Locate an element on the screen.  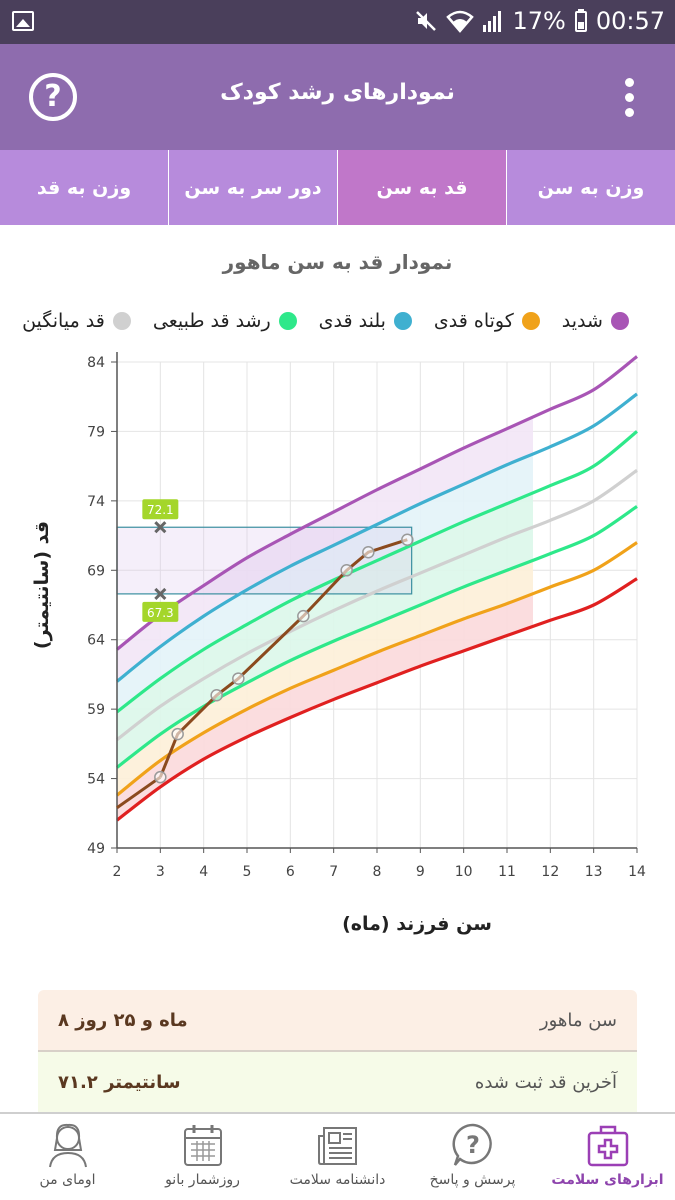
legend-item-short: کوتاه قدی is located at coordinates (487, 321).